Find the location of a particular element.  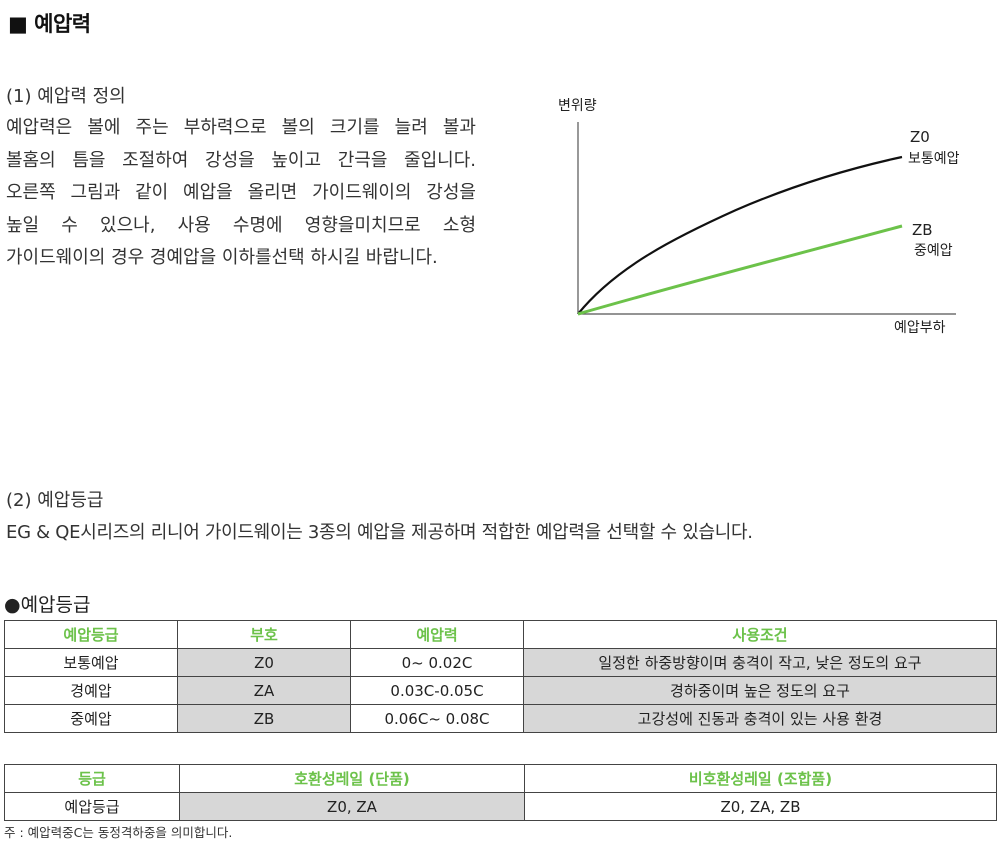

series-z0-line is located at coordinates (740, 235).